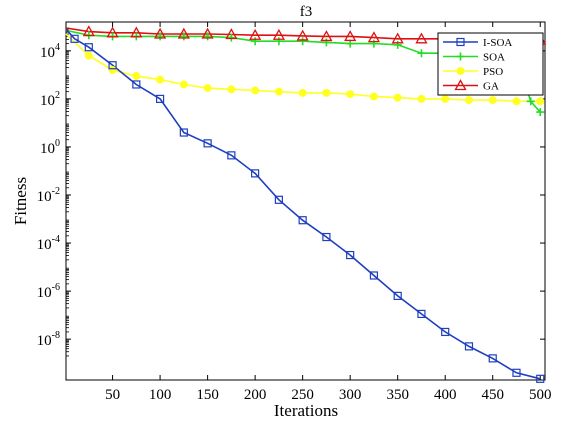  Describe the element at coordinates (160, 395) in the screenshot. I see `x-tick-label: 100` at that location.